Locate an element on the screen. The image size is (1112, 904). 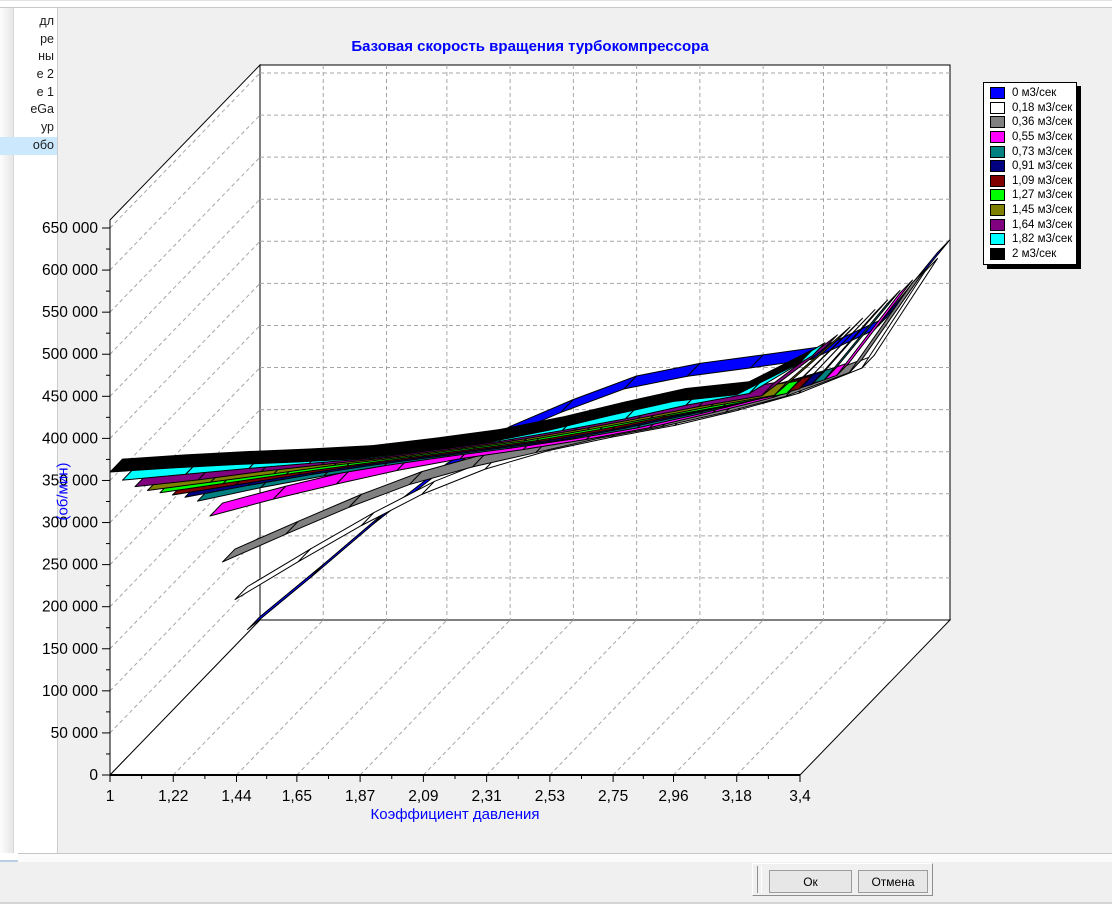
y-tick-label: 600 000 is located at coordinates (70, 270).